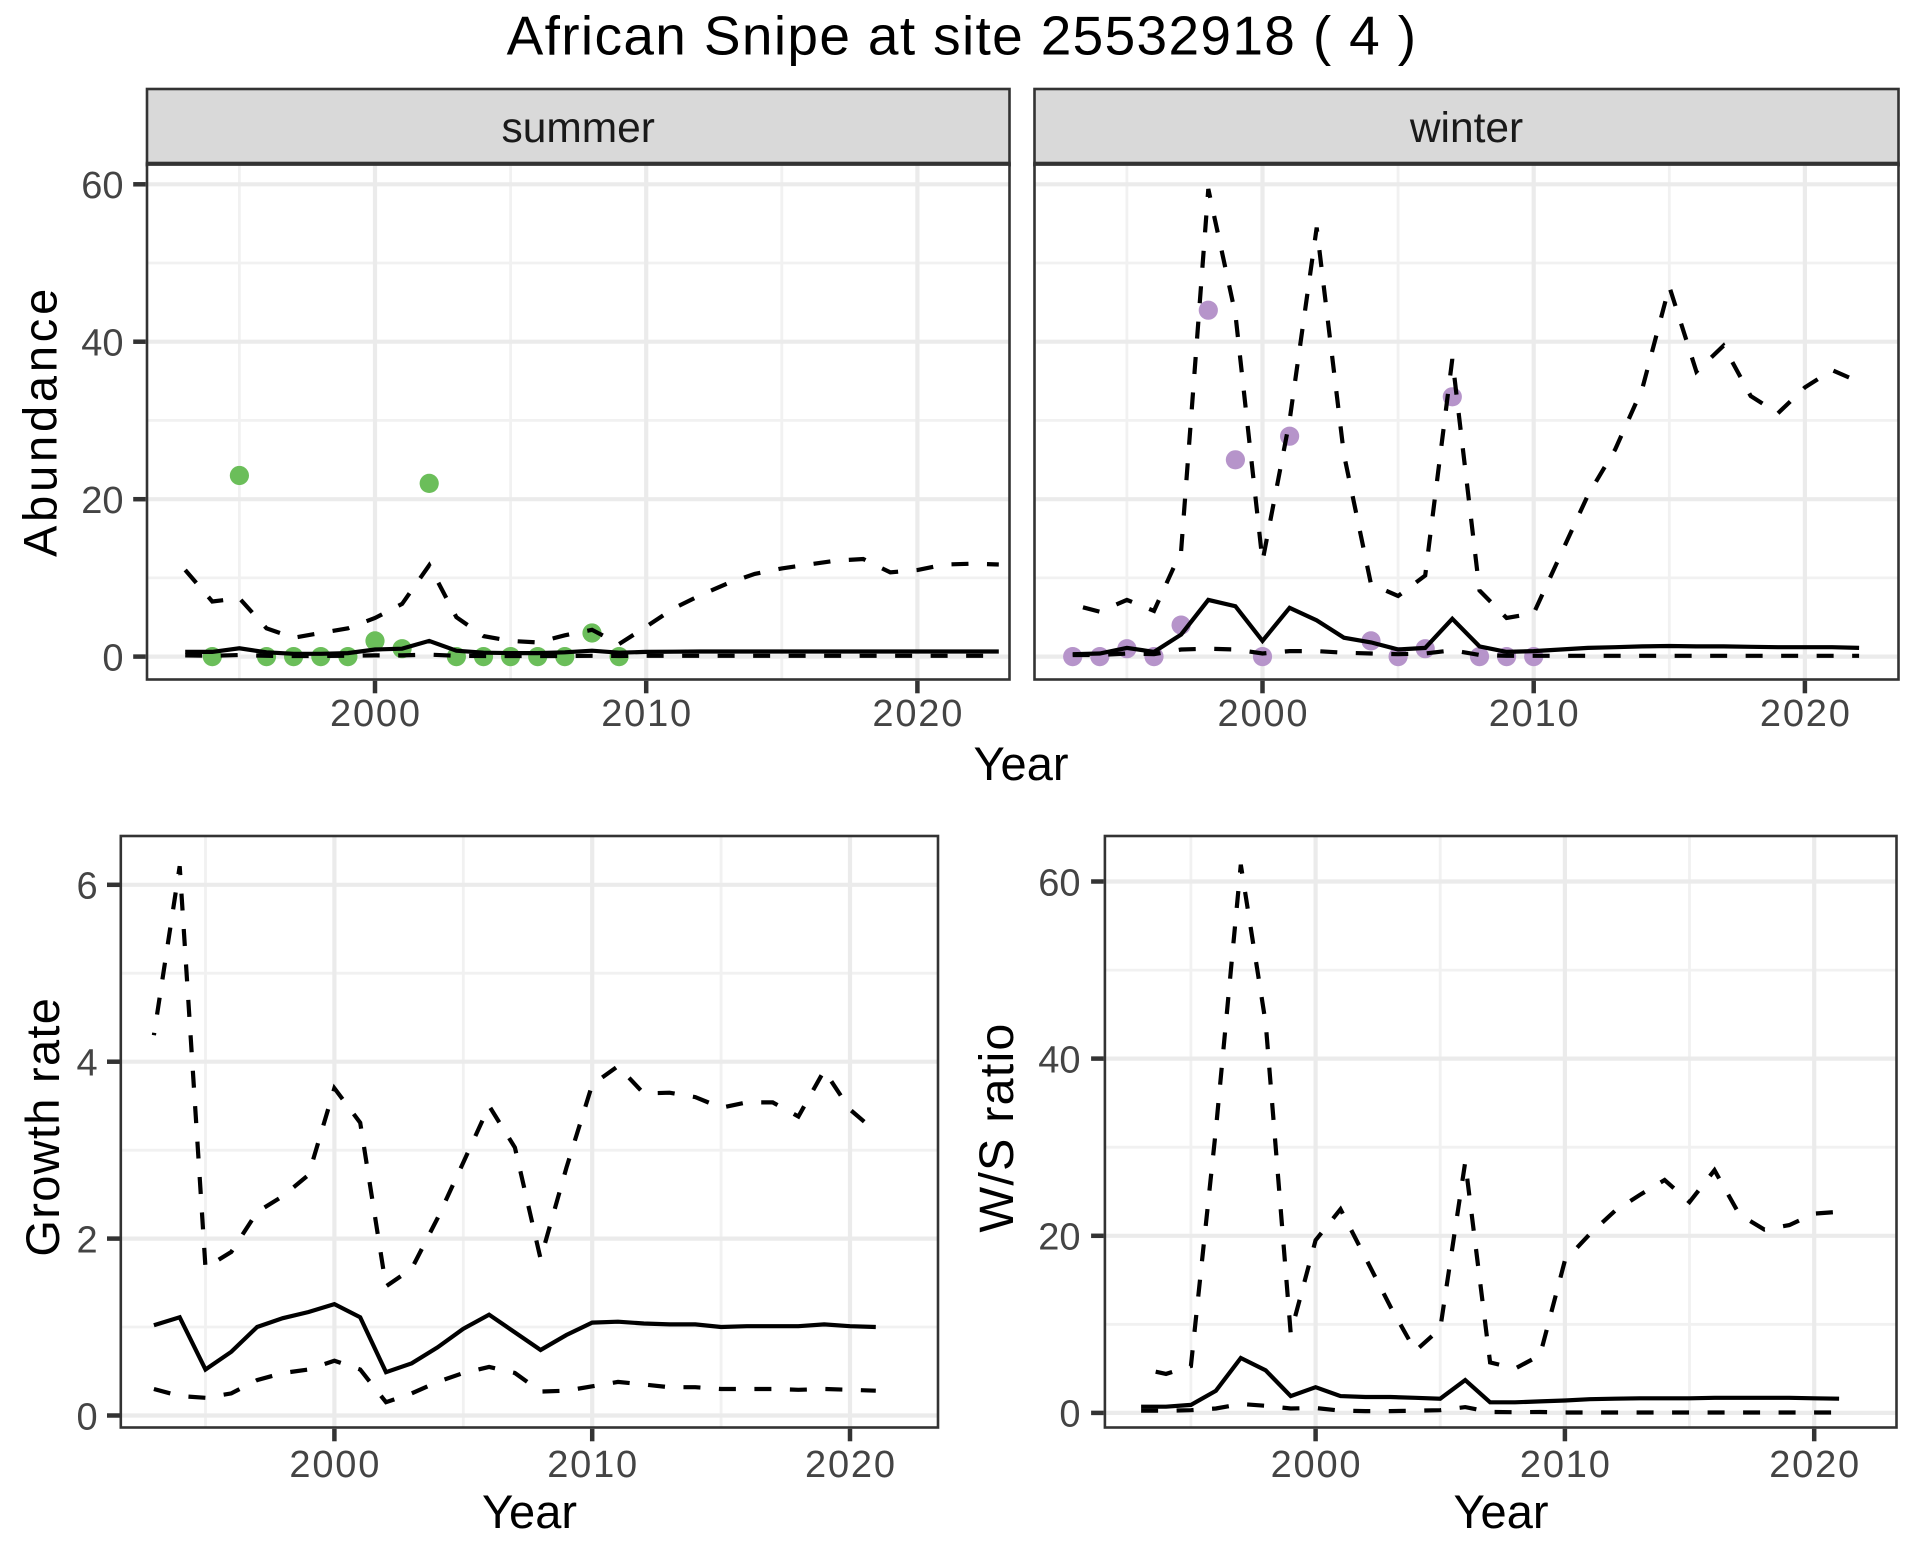 This screenshot has height=1560, width=1920. Describe the element at coordinates (87, 1240) in the screenshot. I see `svg-text: 2` at that location.